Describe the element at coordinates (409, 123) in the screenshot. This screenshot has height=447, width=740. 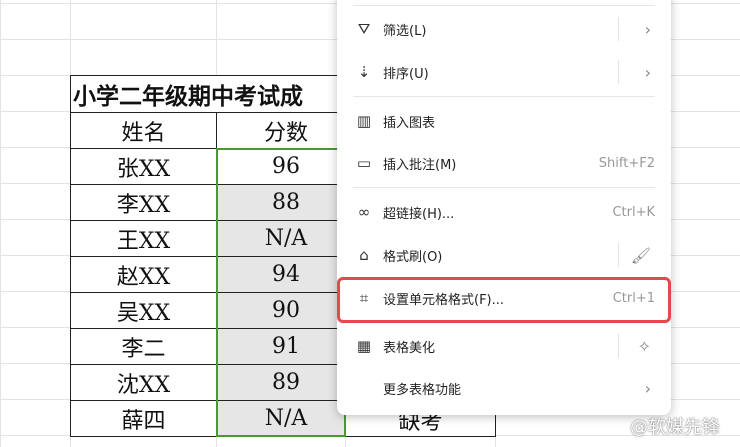
I see `menu-item-label: 插入图表` at that location.